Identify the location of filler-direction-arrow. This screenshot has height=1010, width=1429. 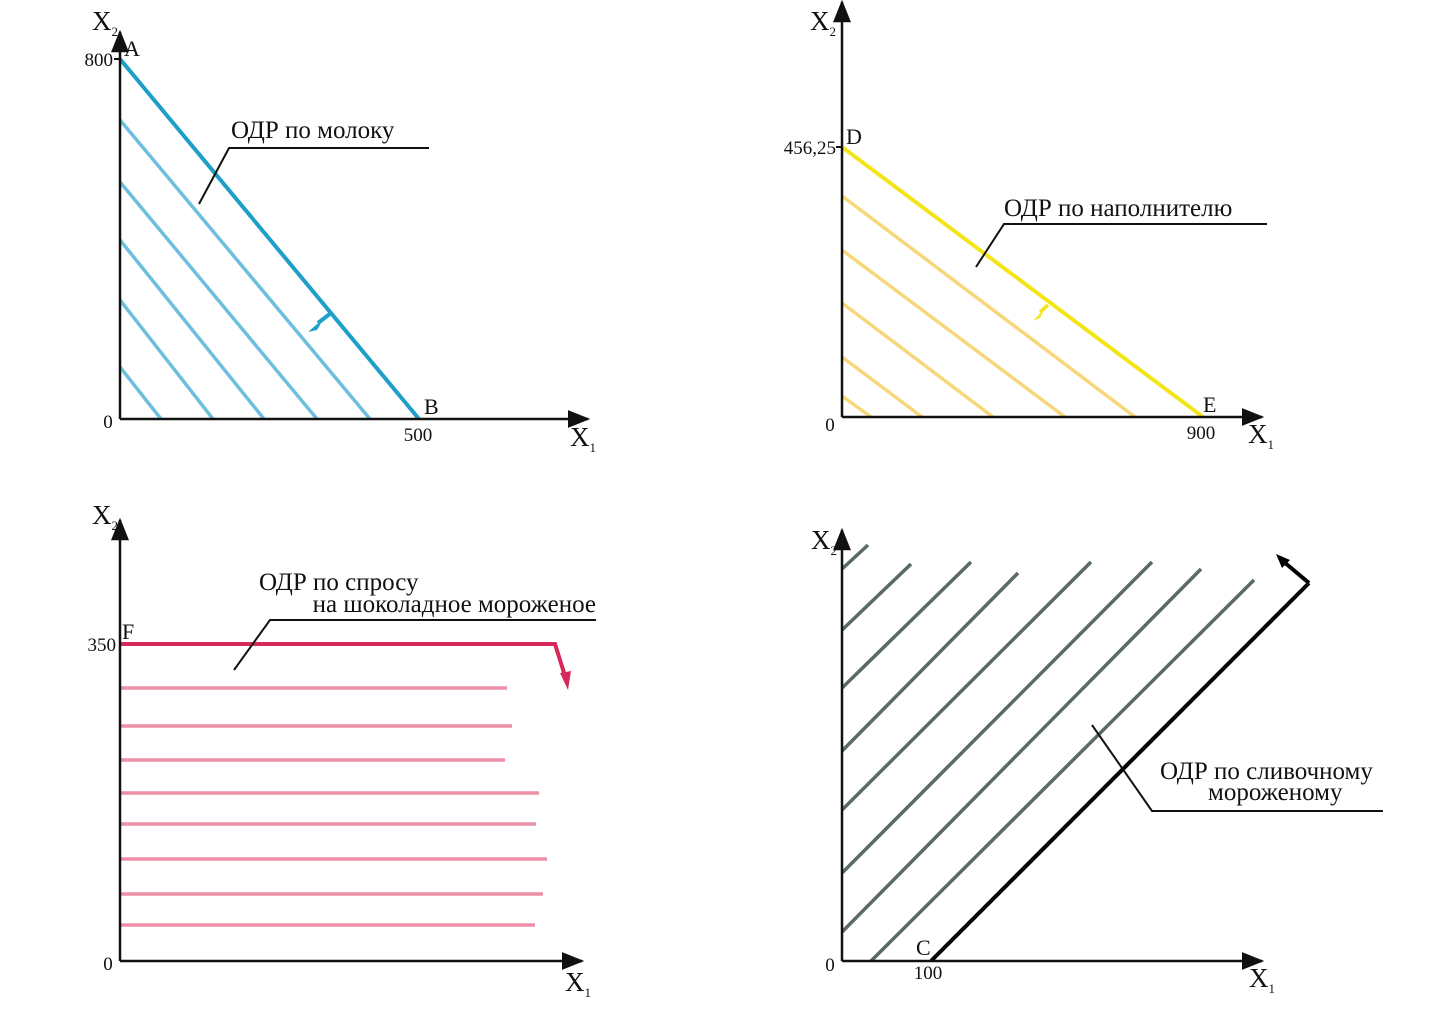
(1044, 308).